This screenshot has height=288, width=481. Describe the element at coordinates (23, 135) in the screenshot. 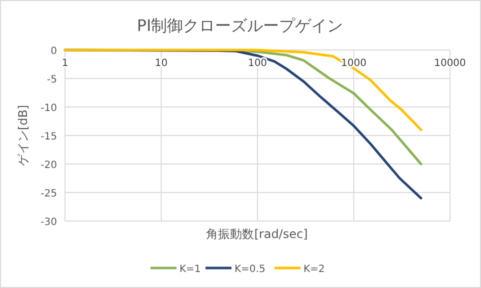

I see `y-axis-title: ゲイン[dB]` at that location.